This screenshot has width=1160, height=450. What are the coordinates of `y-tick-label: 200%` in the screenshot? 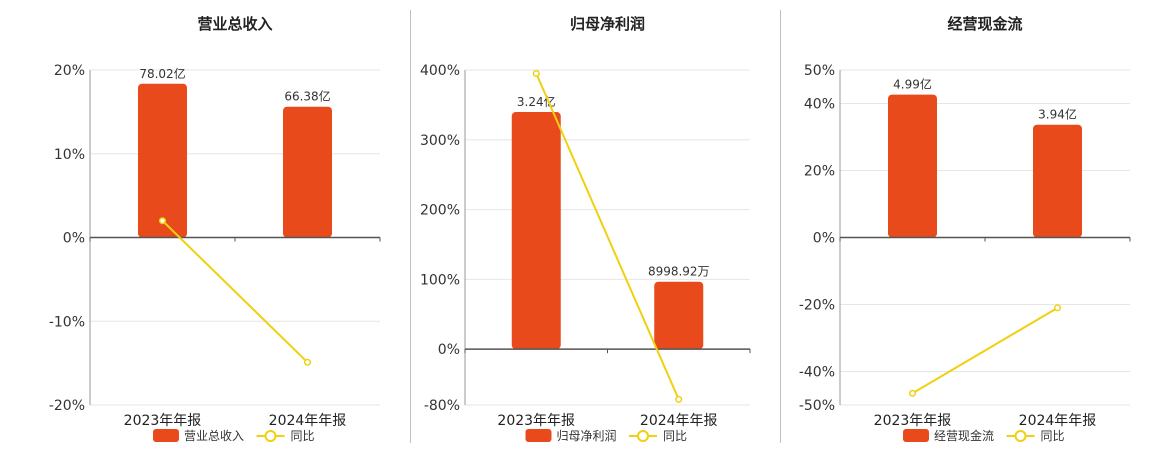 It's located at (440, 211).